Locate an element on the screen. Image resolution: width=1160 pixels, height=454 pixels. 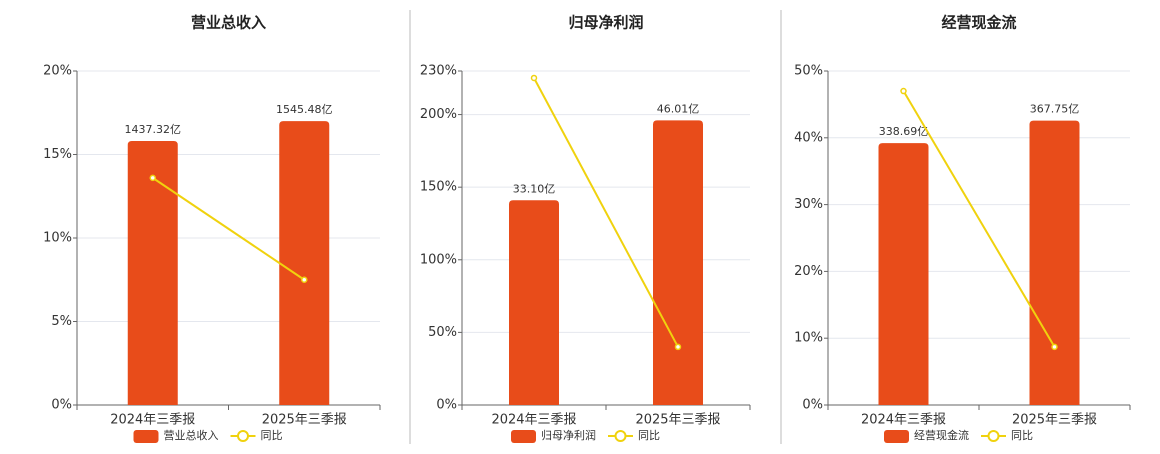
y-tick-label: 30% is located at coordinates (808, 204).